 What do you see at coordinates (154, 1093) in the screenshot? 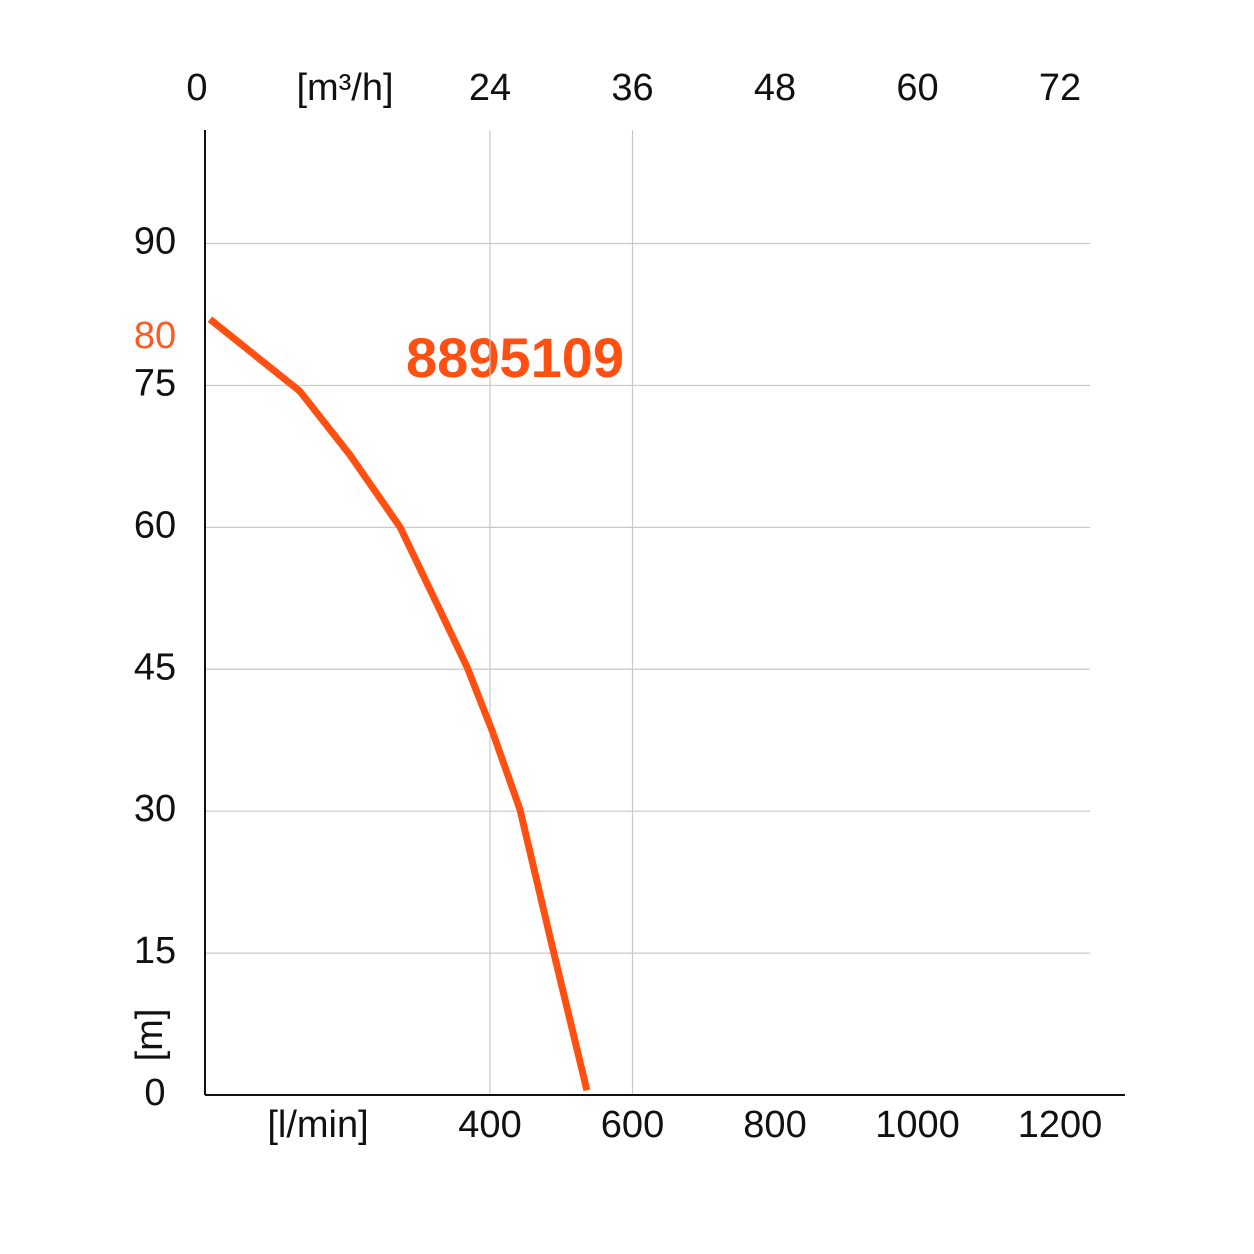
I see `y-tick-label: 0` at bounding box center [154, 1093].